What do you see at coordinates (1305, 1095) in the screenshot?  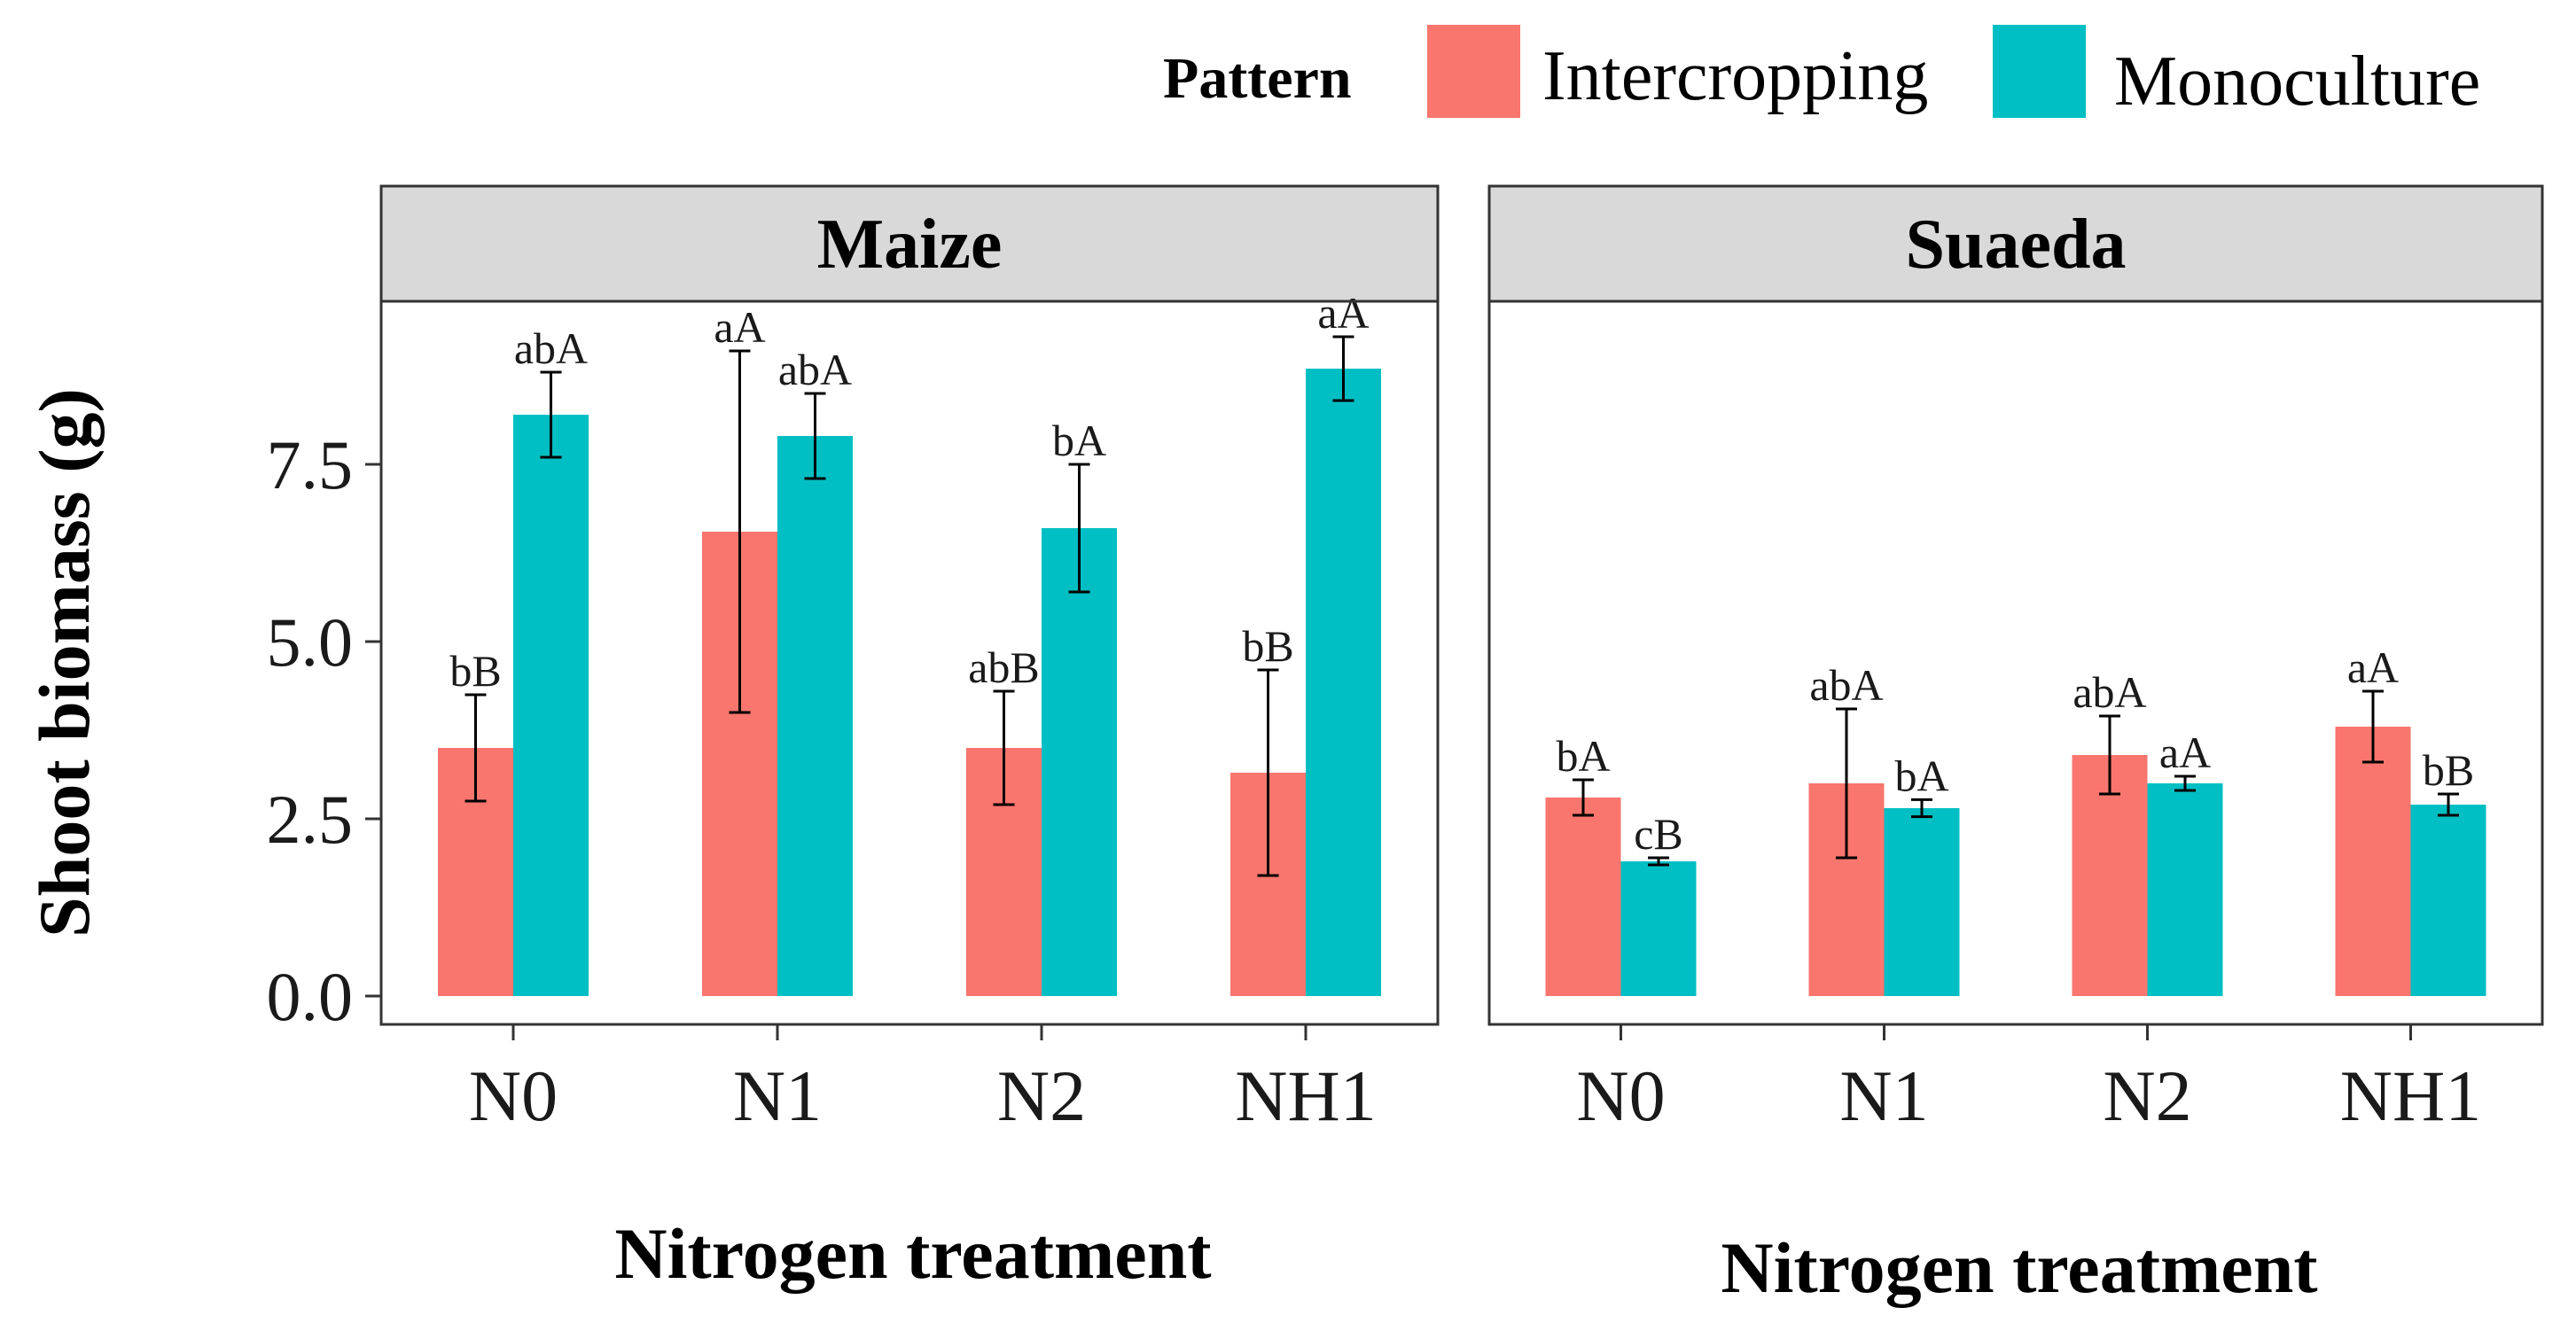 I see `x-tick-label-maize-nh1: NH1` at bounding box center [1305, 1095].